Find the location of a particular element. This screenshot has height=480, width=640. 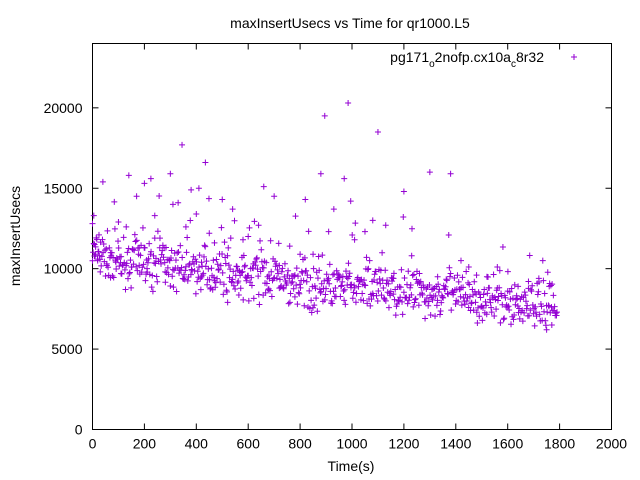

y-tick-label: 10000 is located at coordinates (63, 269).